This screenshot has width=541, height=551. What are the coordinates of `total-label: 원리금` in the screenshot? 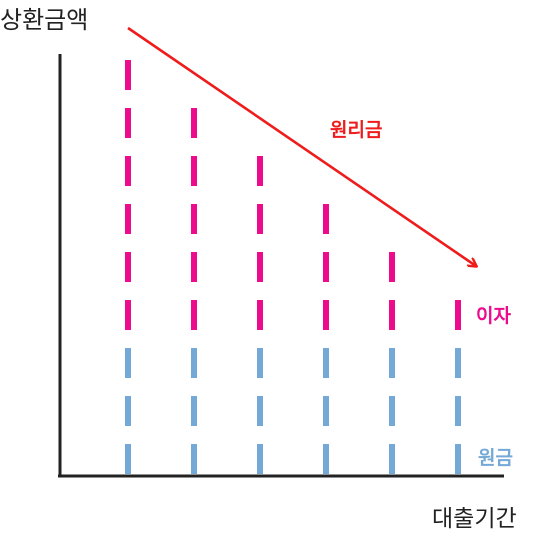 It's located at (356, 130).